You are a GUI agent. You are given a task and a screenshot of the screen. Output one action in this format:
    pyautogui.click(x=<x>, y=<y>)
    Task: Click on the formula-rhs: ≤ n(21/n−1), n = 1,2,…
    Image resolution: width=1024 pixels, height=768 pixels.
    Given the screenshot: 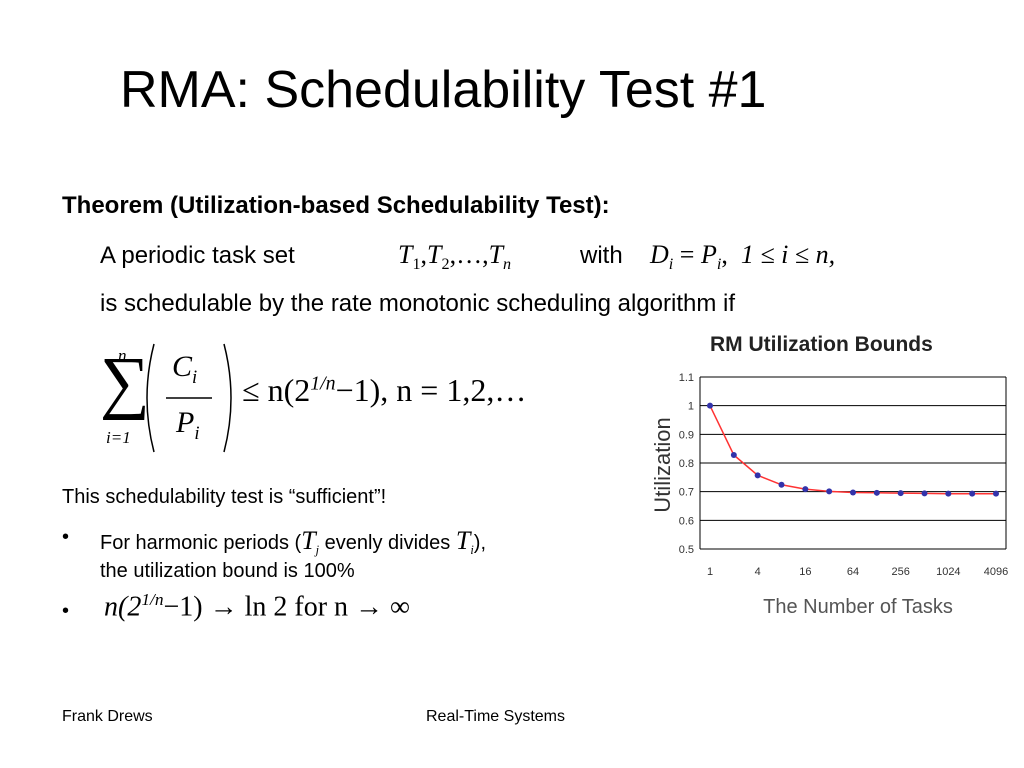 What is the action you would take?
    pyautogui.click(x=384, y=390)
    